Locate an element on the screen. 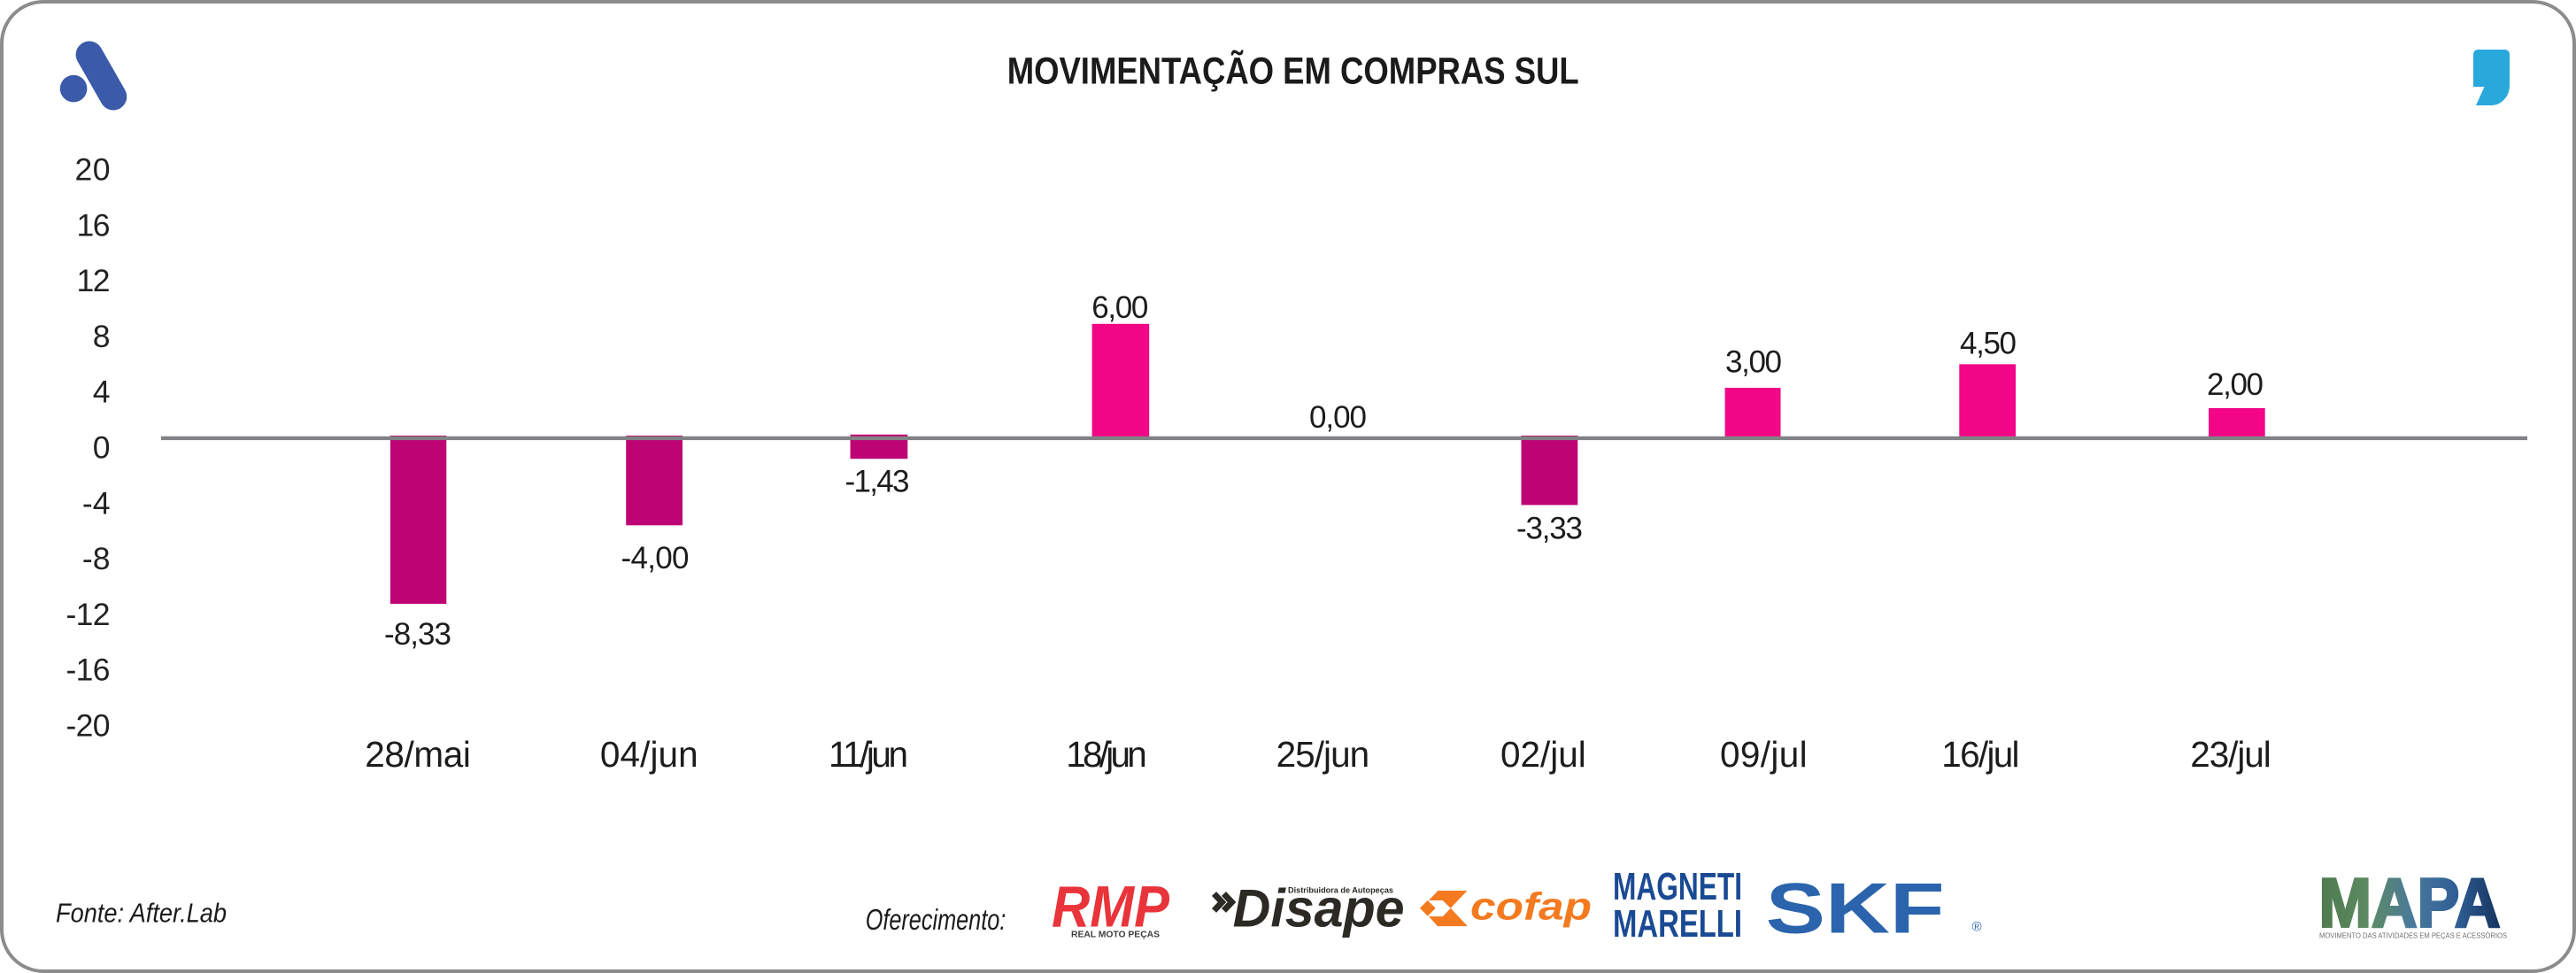  svg-text: 18/jun is located at coordinates (1106, 755).